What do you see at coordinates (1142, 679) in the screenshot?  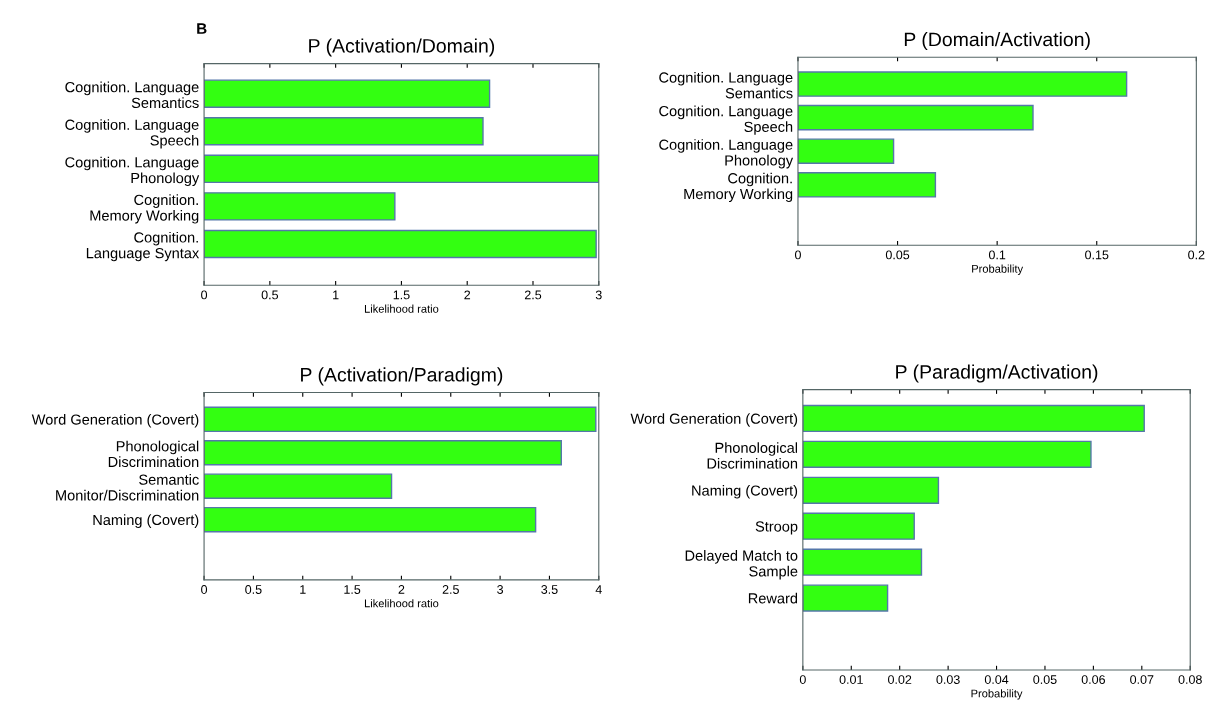 I see `x-tick-label: 0.07` at bounding box center [1142, 679].